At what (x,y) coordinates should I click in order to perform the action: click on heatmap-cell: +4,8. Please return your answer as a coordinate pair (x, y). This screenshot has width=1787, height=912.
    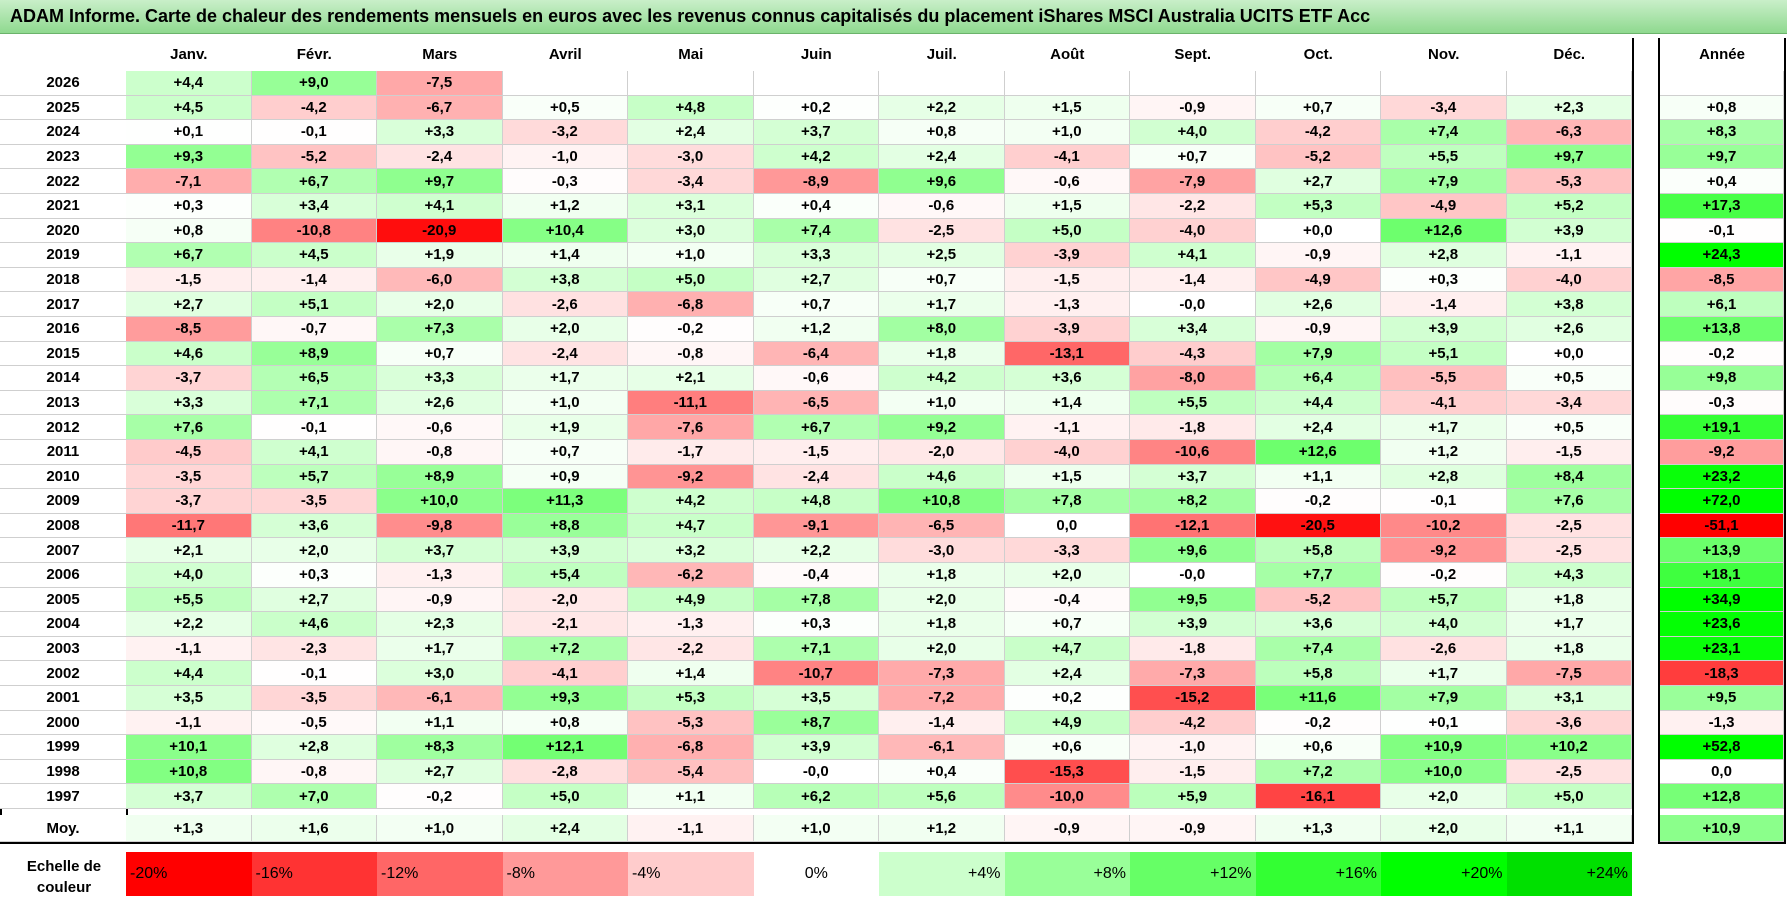
    Looking at the image, I should click on (816, 501).